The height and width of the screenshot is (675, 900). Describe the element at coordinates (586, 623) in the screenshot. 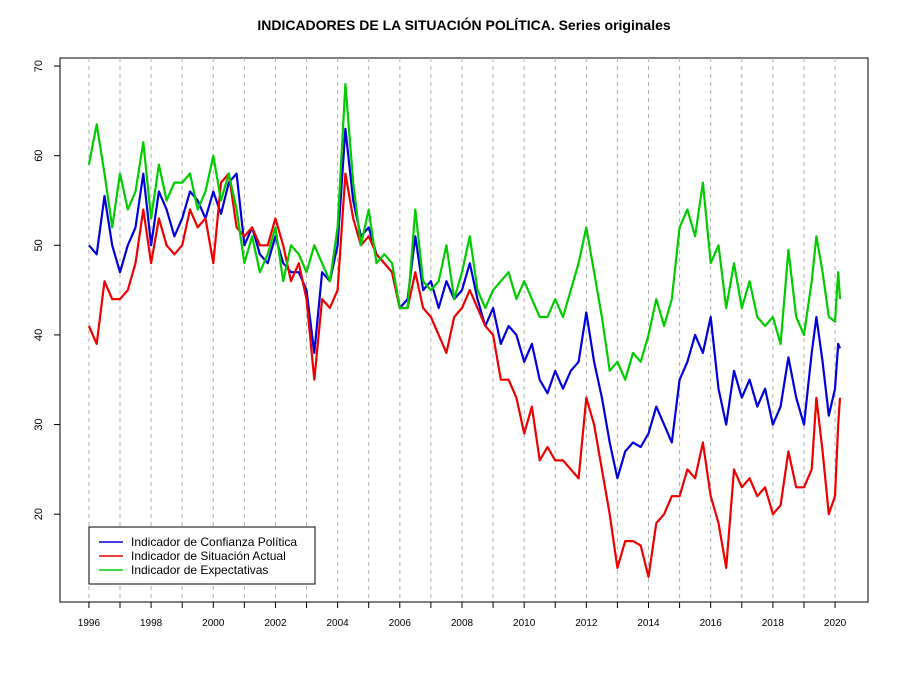

I see `x-tick-label: 2012` at that location.